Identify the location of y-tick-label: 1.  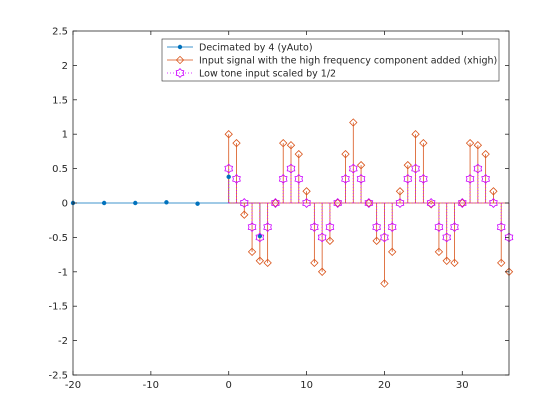
(65, 135).